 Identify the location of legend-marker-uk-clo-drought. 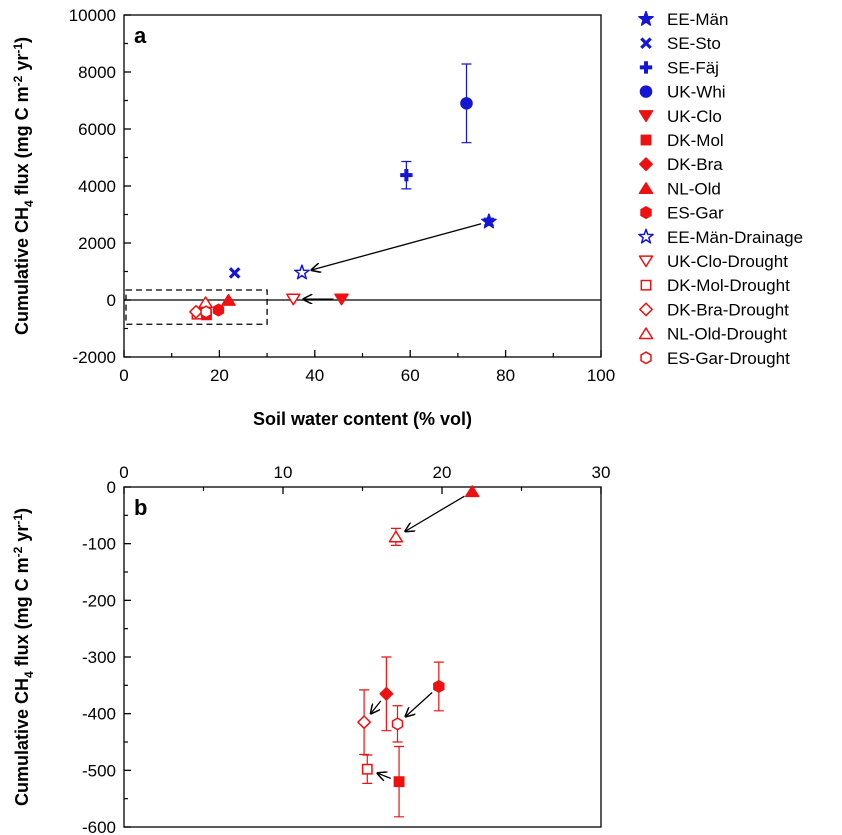
(646, 261).